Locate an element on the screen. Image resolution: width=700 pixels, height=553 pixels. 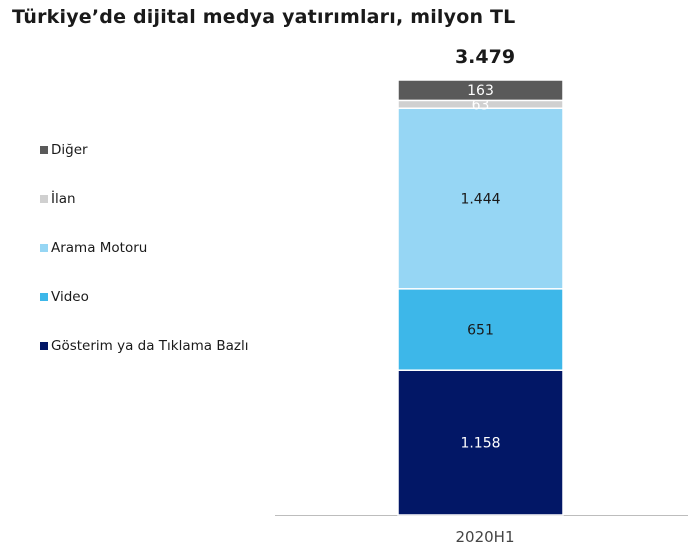
legend-item: İlan is located at coordinates (145, 199).